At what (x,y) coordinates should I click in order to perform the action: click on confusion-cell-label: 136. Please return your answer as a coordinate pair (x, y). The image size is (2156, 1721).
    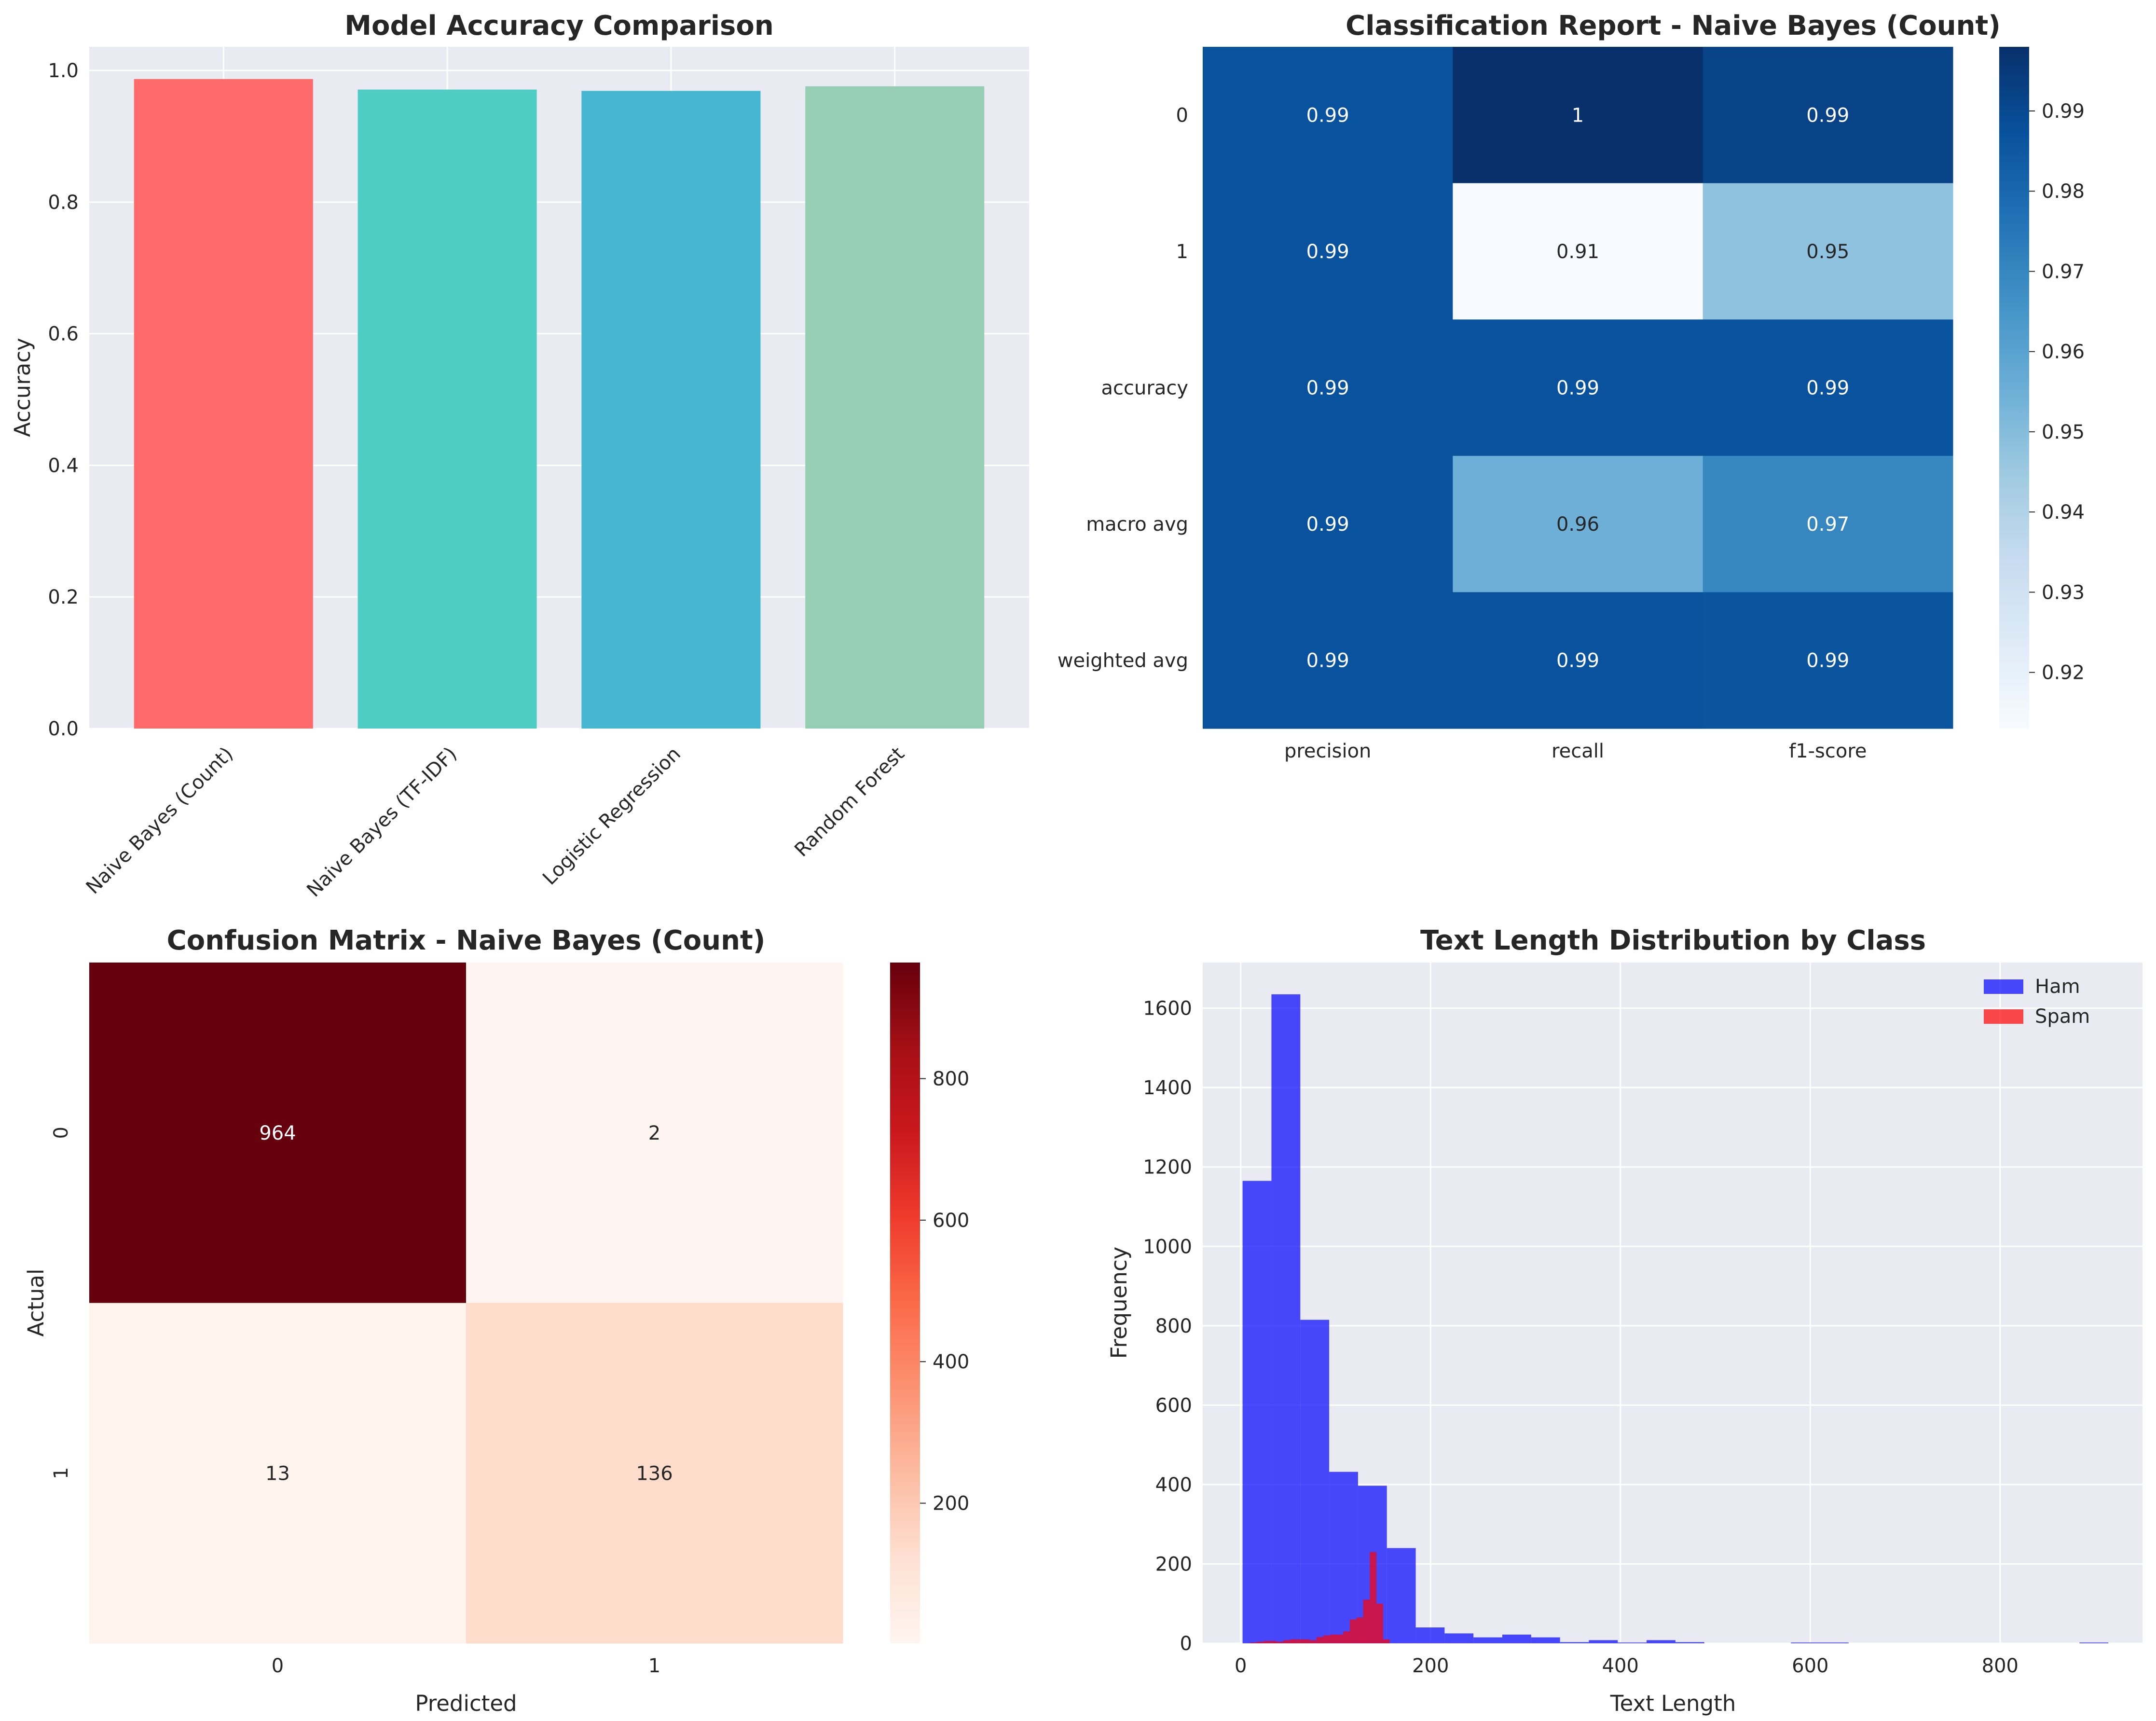
    Looking at the image, I should click on (655, 1473).